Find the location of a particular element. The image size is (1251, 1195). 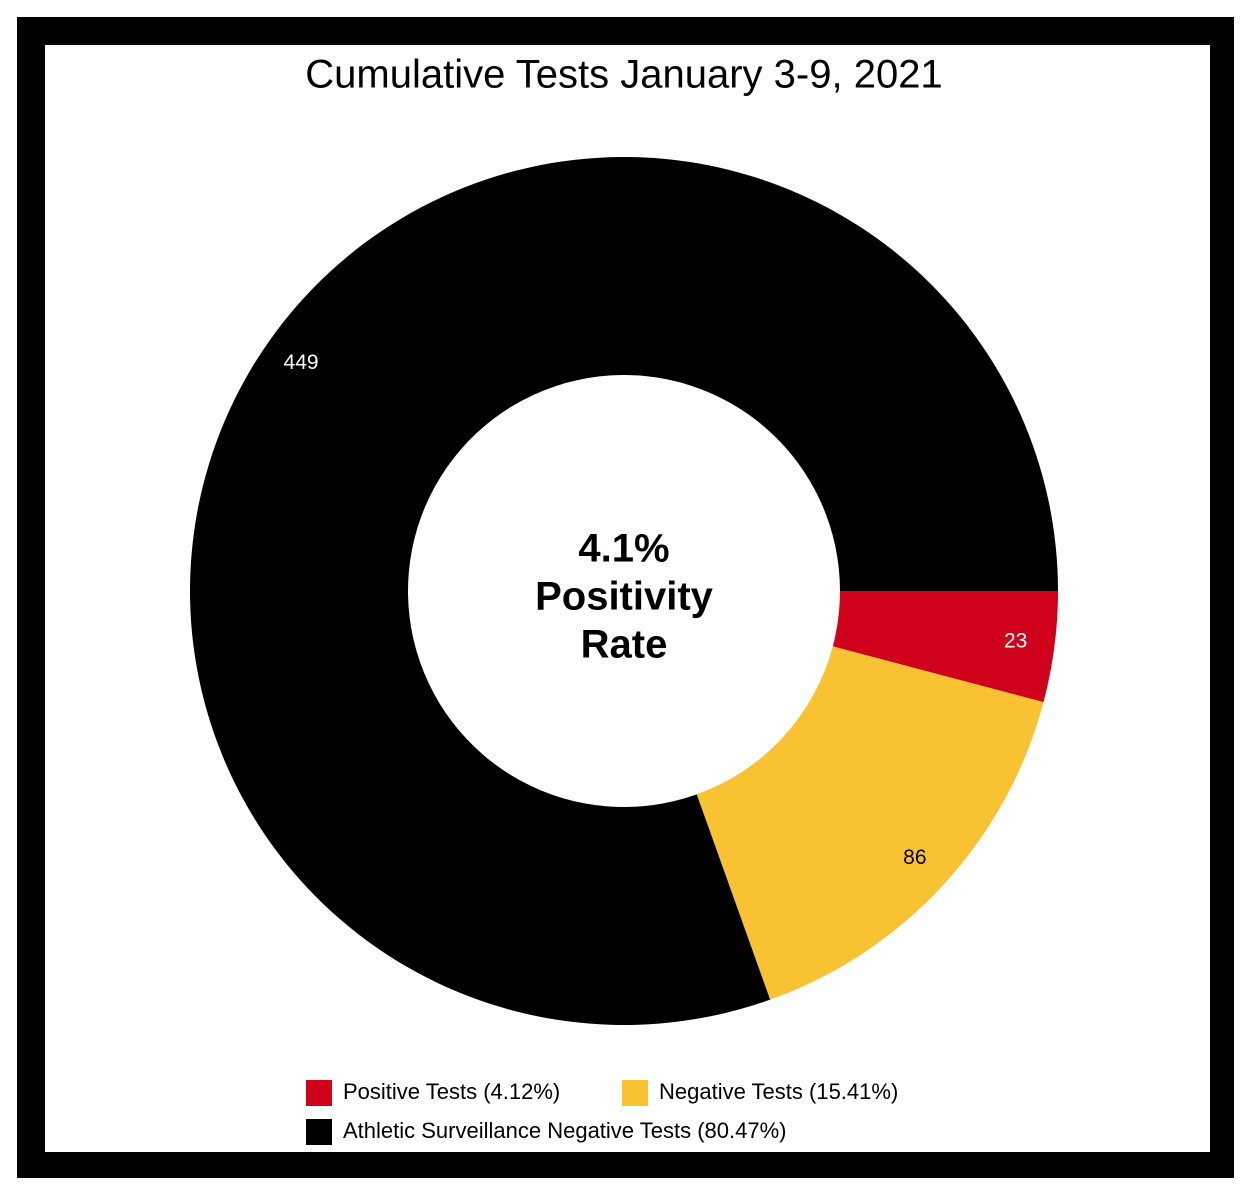

center-label: Rate is located at coordinates (624, 645).